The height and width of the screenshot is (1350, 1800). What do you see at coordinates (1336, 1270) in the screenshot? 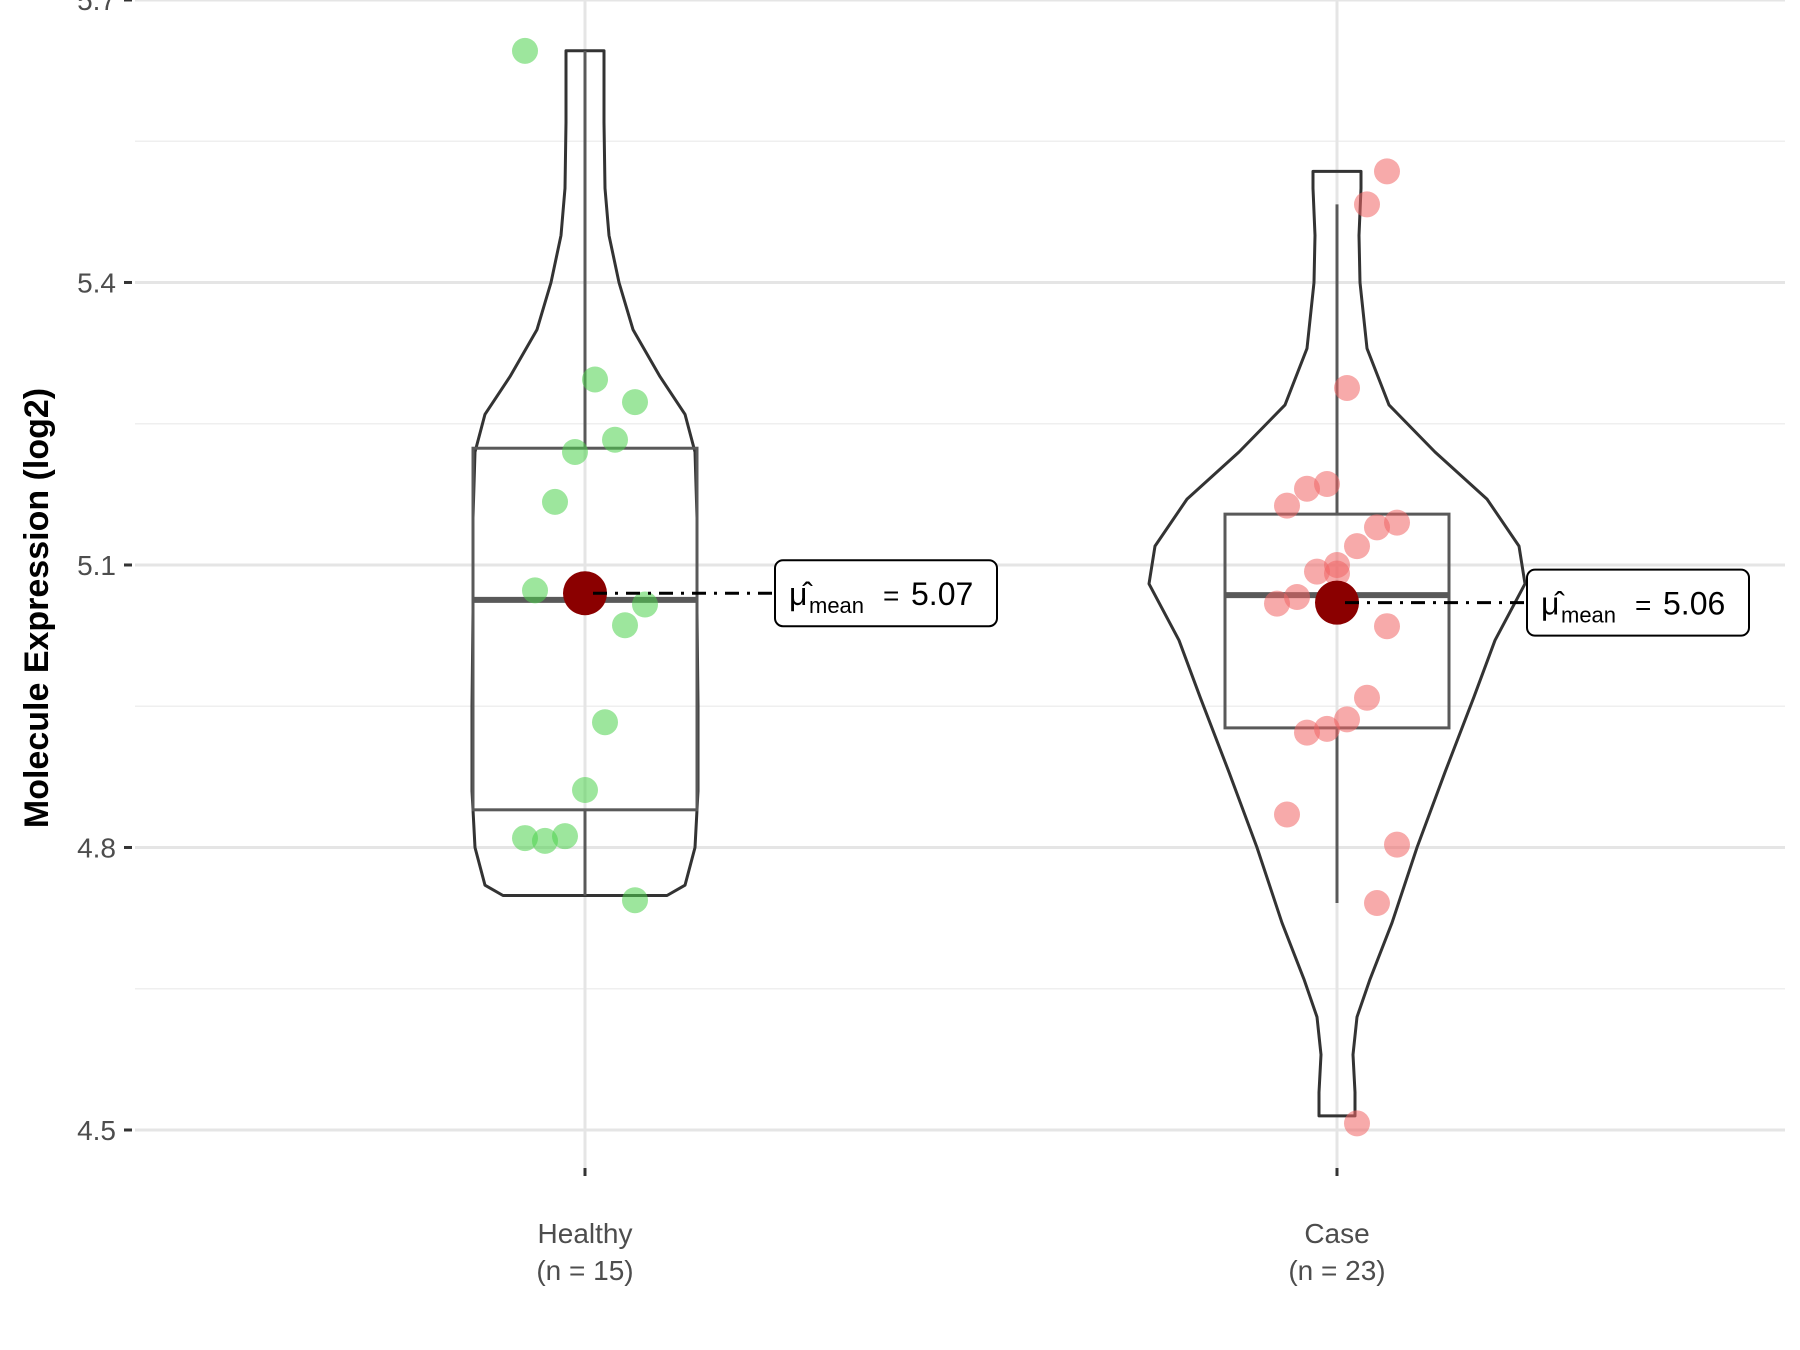
I see `x-tick-n-label: (n = 23)` at bounding box center [1336, 1270].